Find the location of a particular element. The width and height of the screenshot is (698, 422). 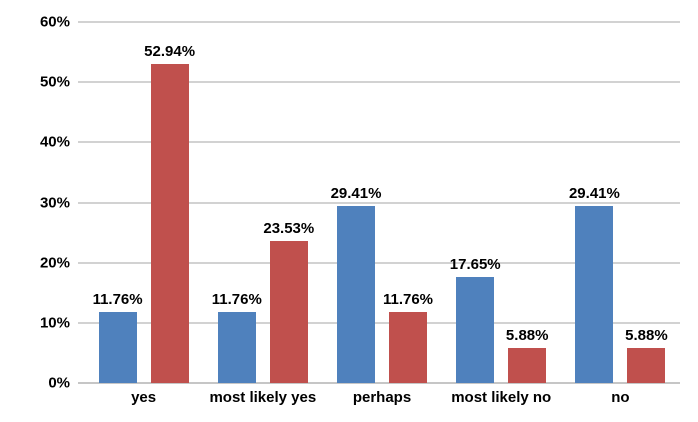

y-tick-label: 40% is located at coordinates (54, 142).